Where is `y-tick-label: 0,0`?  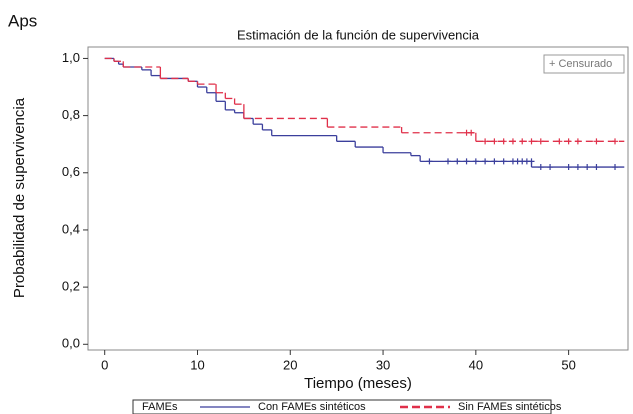
y-tick-label: 0,0 is located at coordinates (71, 343).